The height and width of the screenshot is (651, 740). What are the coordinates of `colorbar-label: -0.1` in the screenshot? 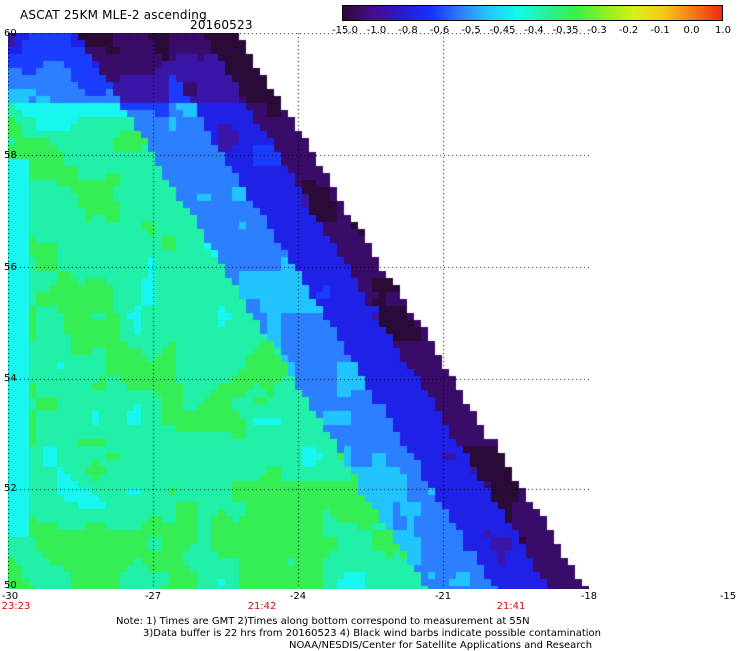 It's located at (660, 30).